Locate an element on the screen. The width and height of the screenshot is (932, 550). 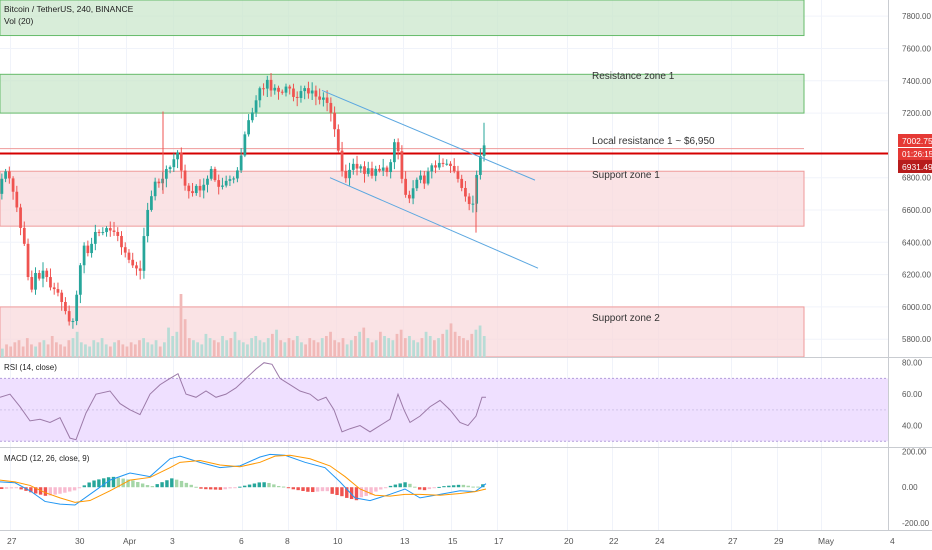
signal-line is located at coordinates (243, 478).